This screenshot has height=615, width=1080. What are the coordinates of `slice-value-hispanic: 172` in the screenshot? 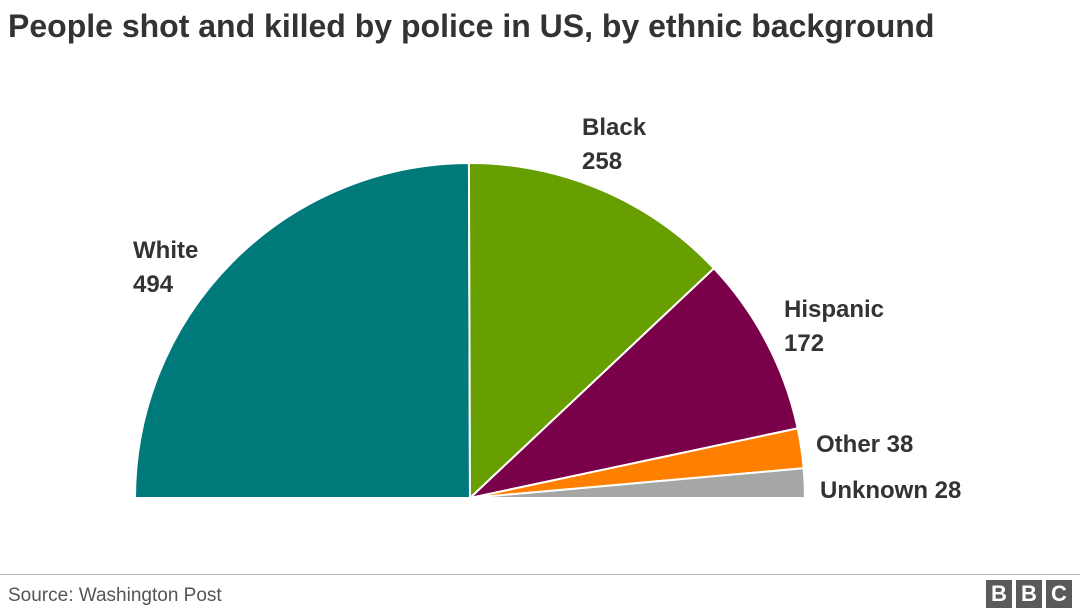 It's located at (804, 343).